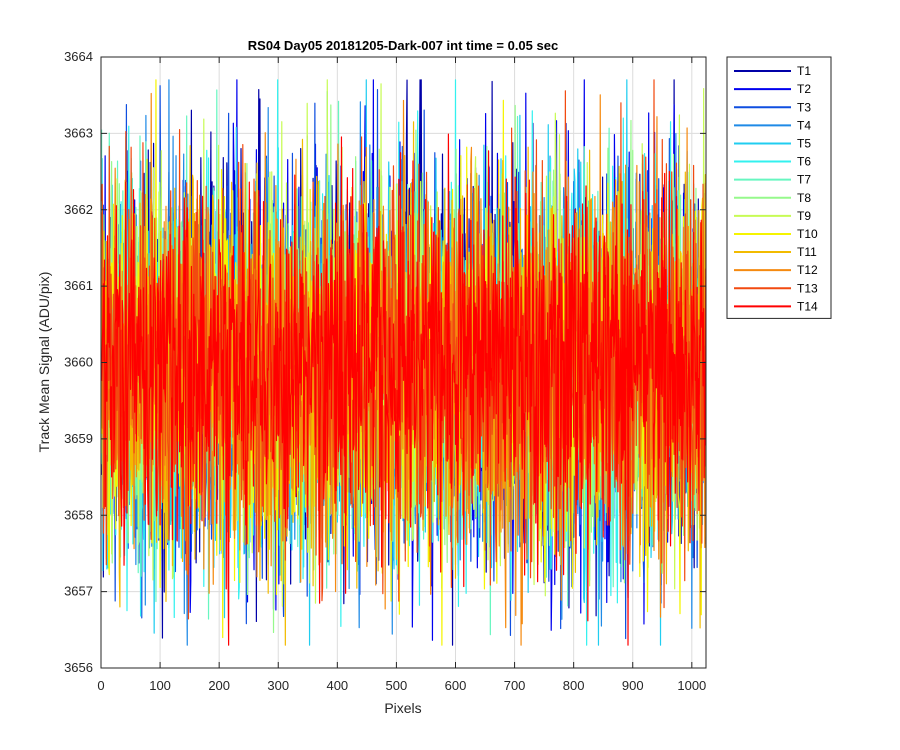 This screenshot has height=750, width=900. I want to click on y-tick-label: 3662, so click(78, 209).